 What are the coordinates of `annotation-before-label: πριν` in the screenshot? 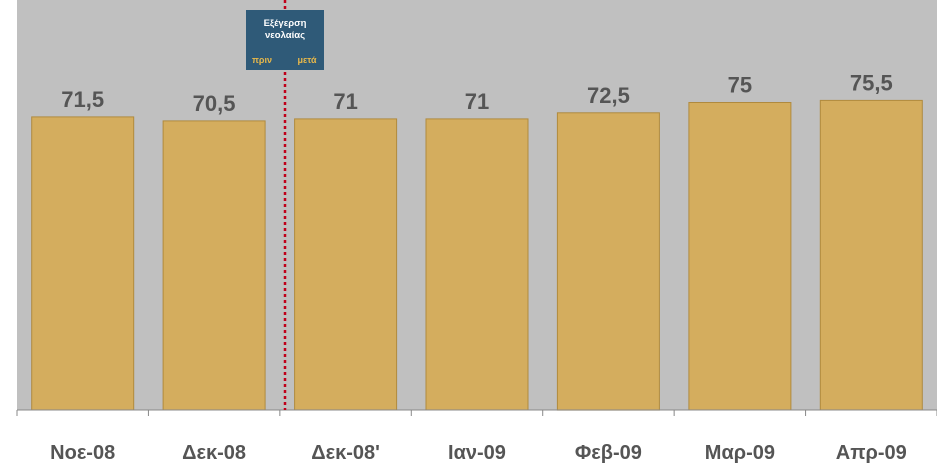 It's located at (262, 60).